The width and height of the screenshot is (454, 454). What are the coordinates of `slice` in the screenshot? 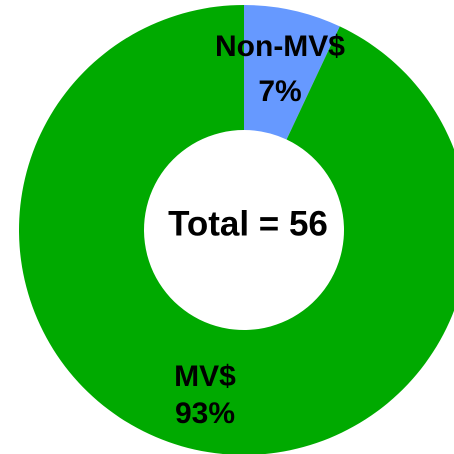 It's located at (292, 72).